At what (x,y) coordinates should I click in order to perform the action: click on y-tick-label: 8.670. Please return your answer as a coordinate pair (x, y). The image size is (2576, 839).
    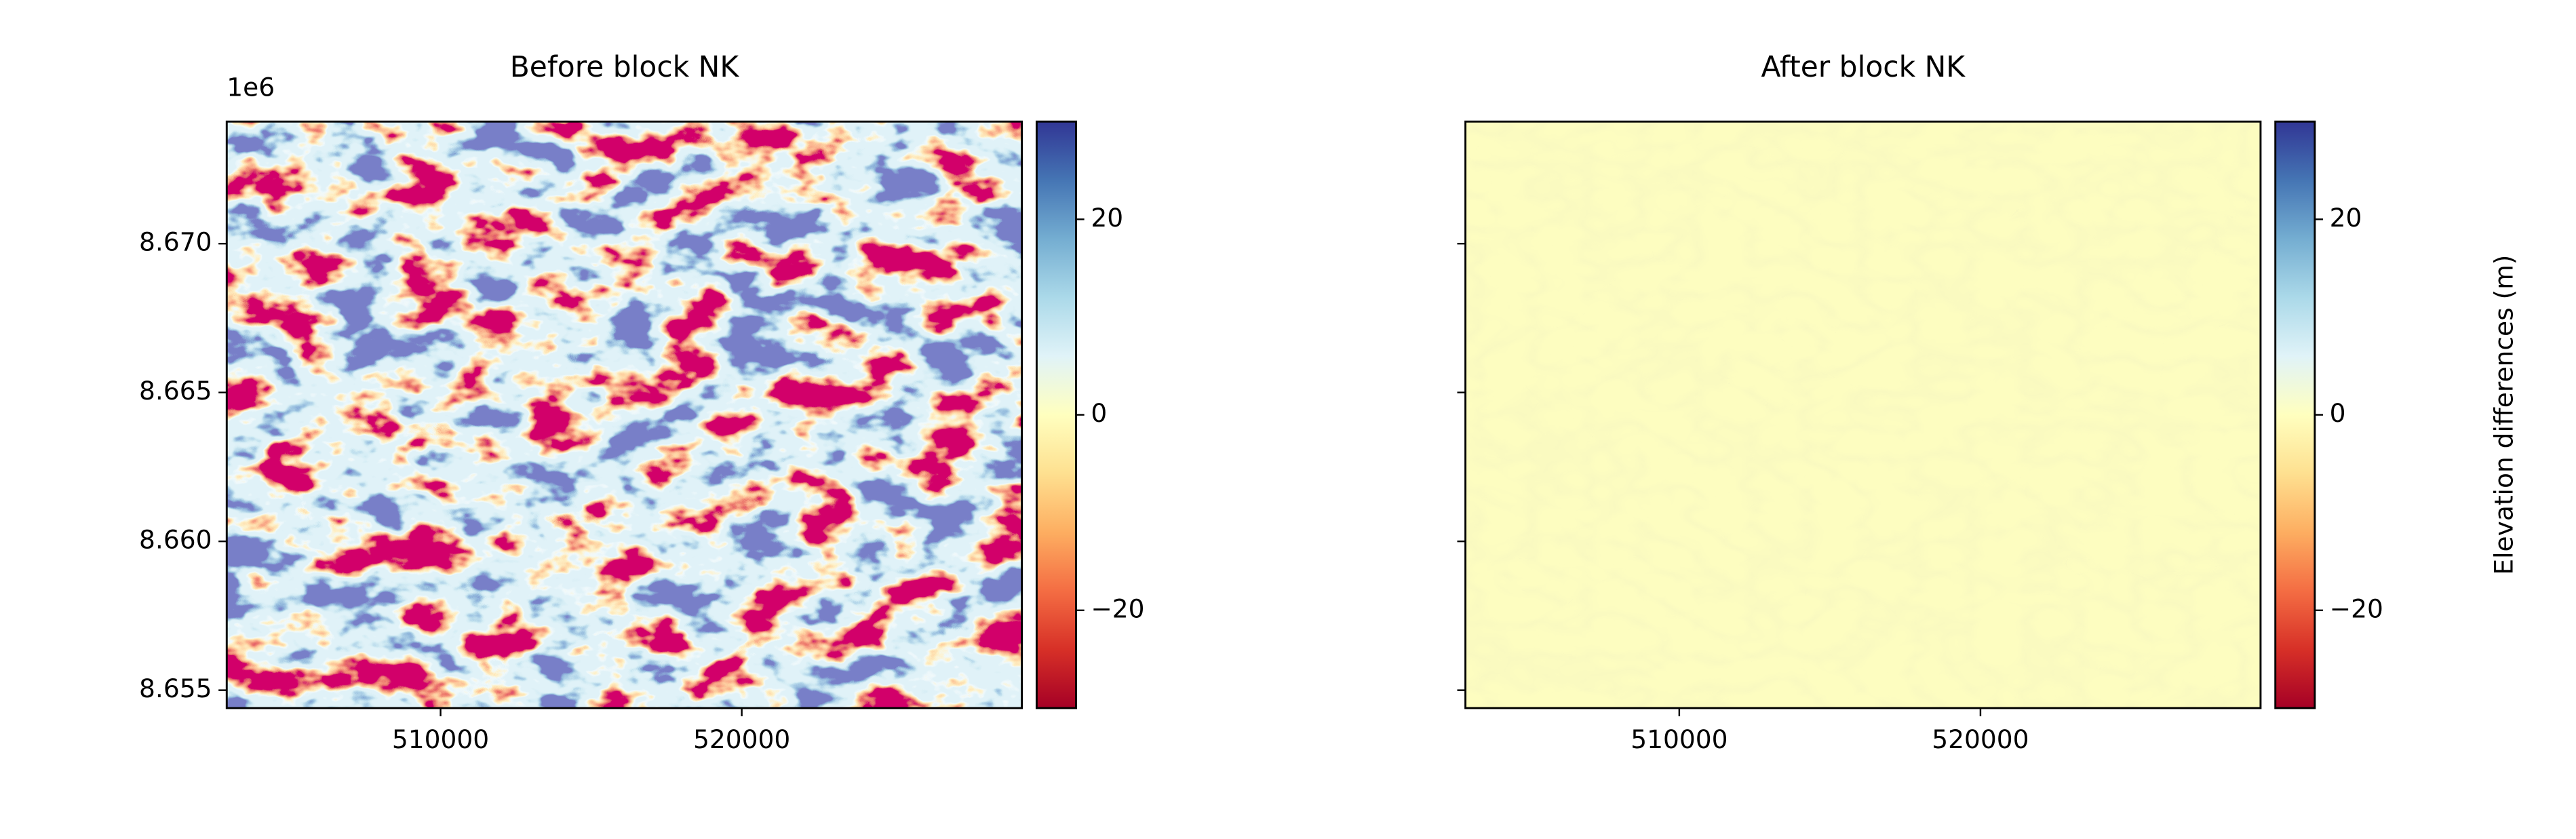
    Looking at the image, I should click on (175, 242).